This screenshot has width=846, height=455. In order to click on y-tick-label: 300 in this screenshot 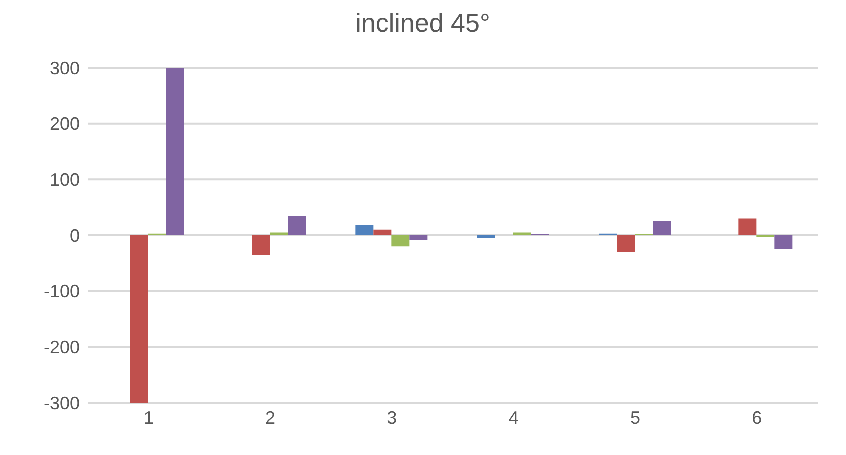, I will do `click(65, 68)`.